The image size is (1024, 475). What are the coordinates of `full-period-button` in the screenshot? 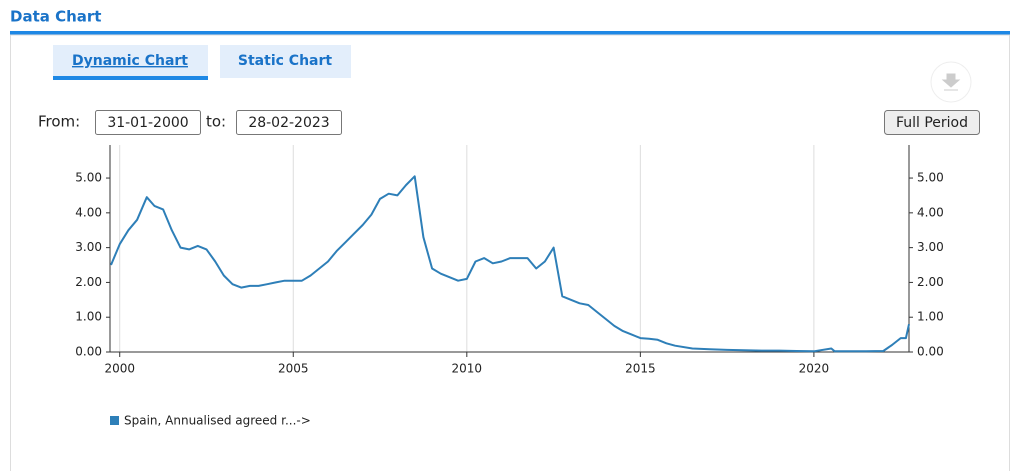 It's located at (932, 122).